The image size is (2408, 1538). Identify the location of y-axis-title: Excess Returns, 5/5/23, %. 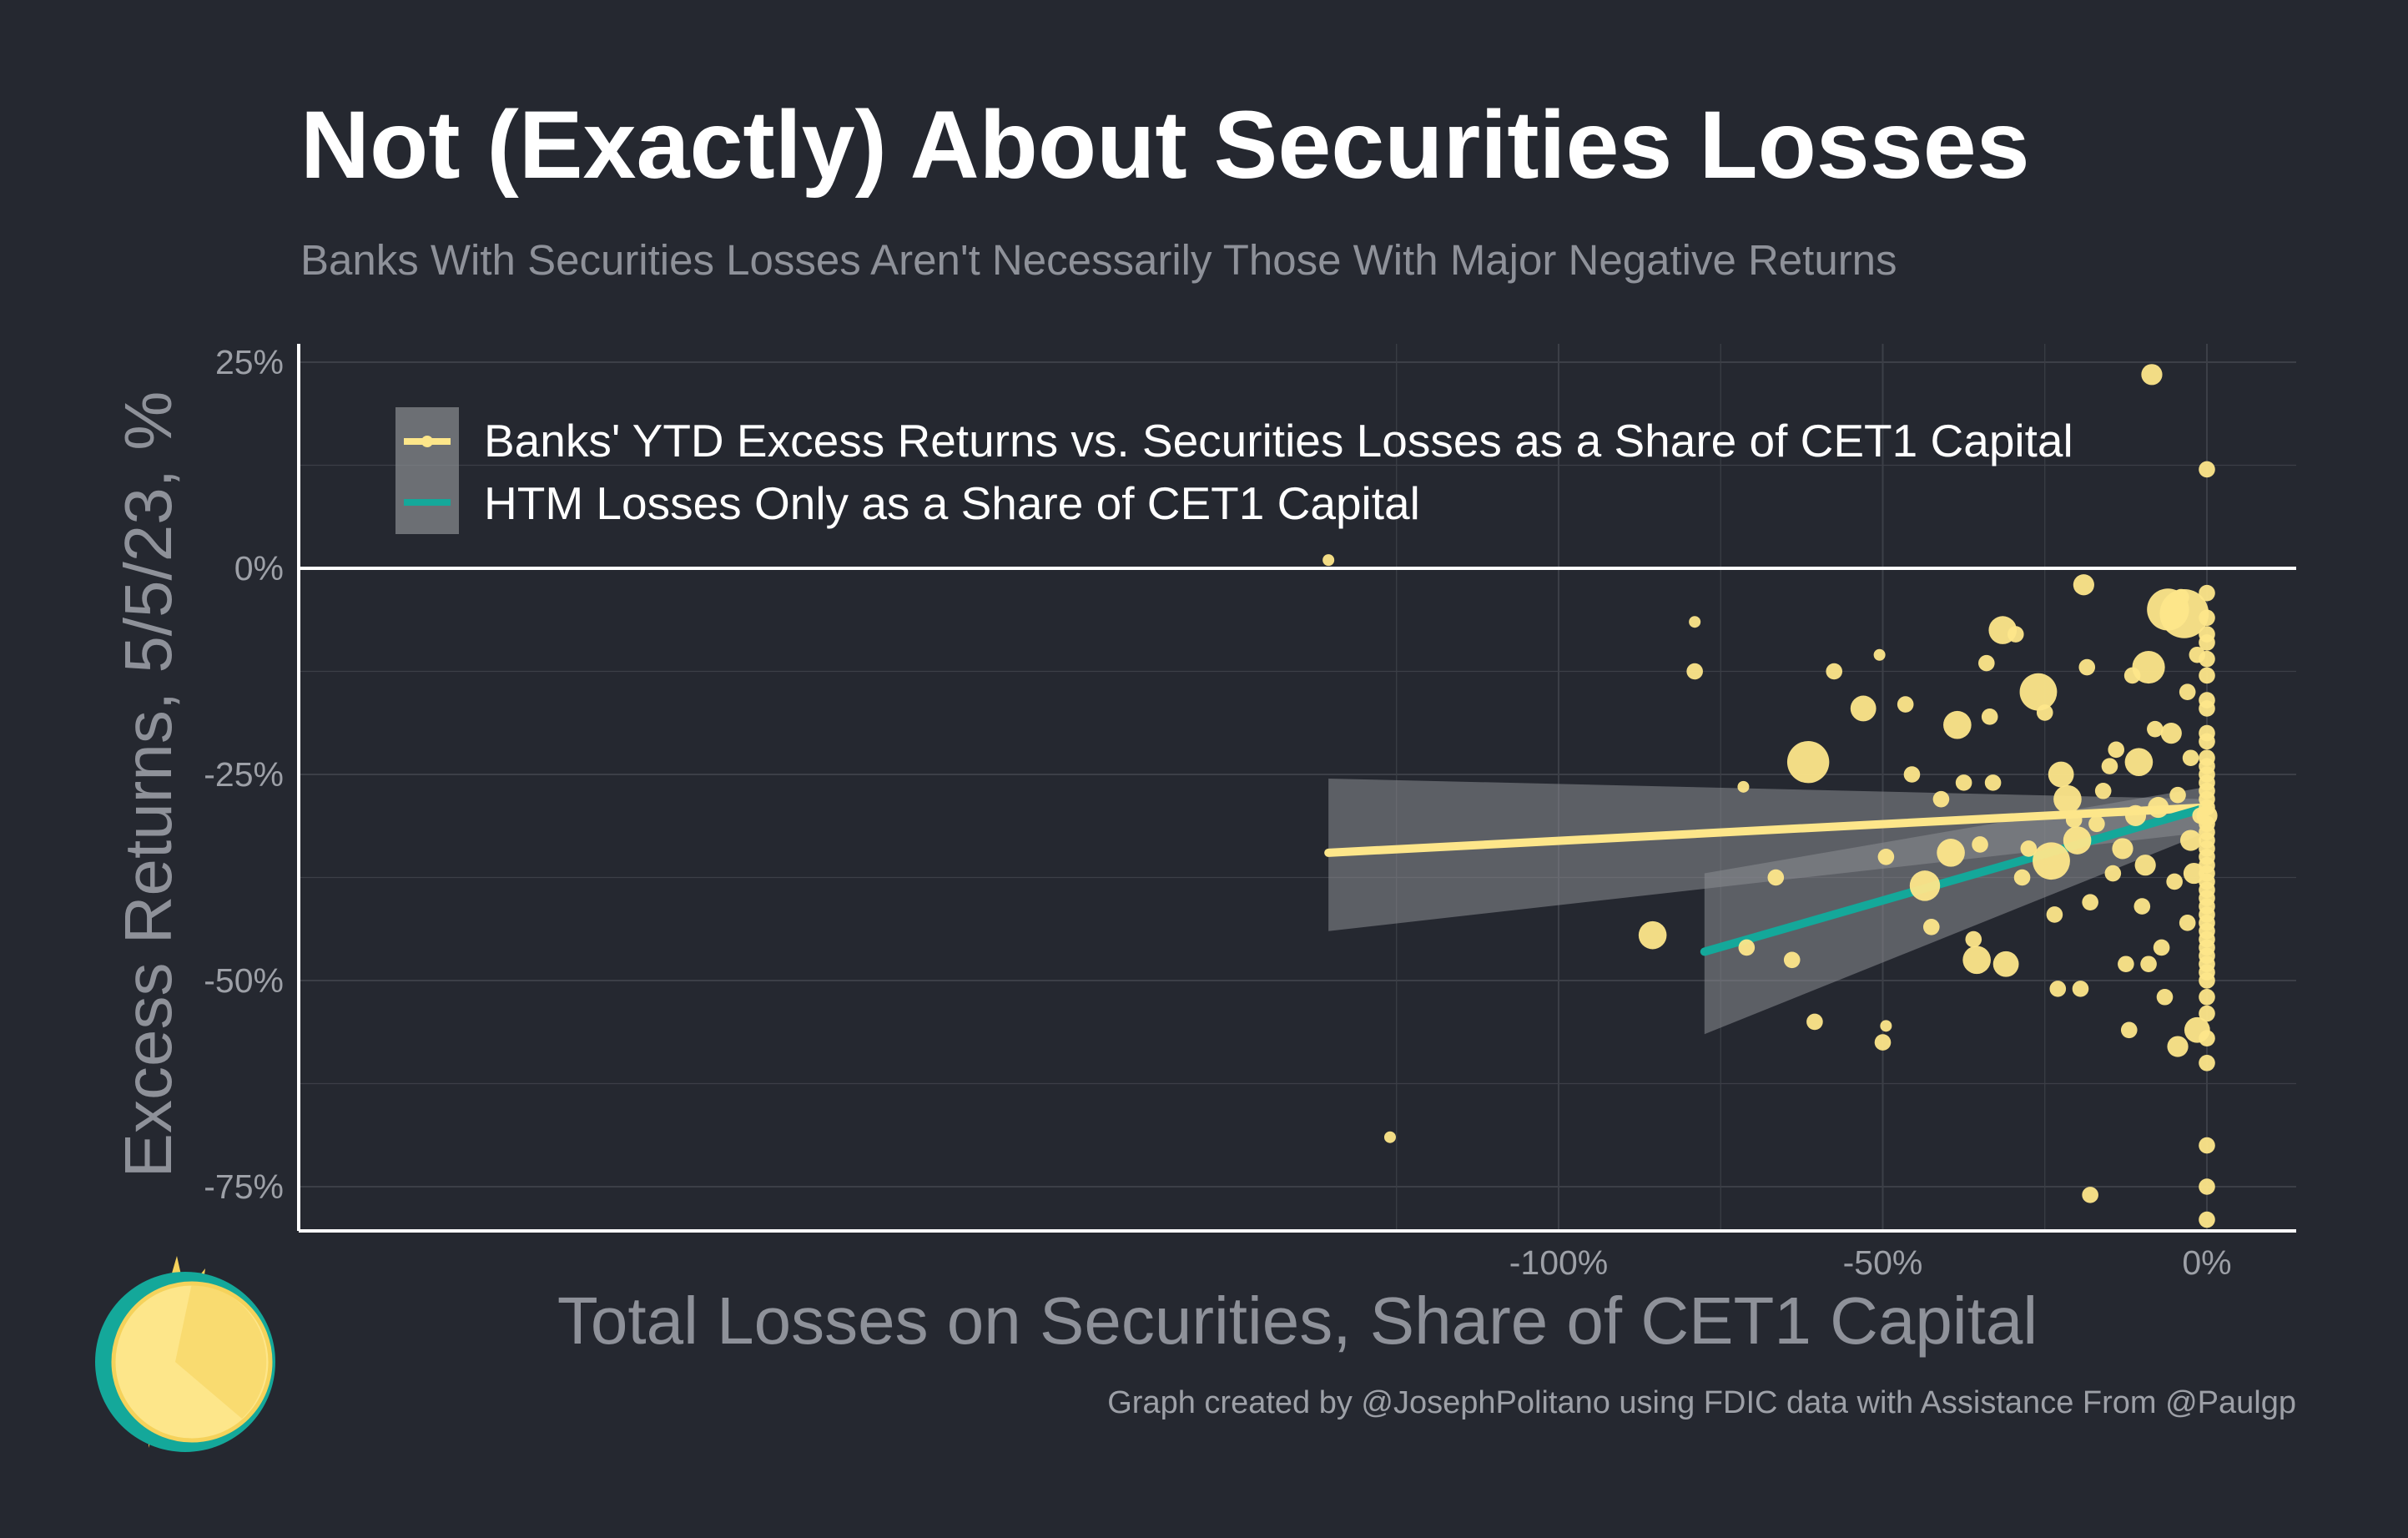
(148, 784).